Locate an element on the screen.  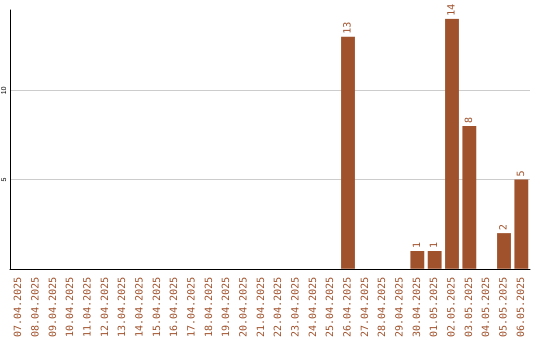
x-tick-label: 03.05.2025 is located at coordinates (469, 307).